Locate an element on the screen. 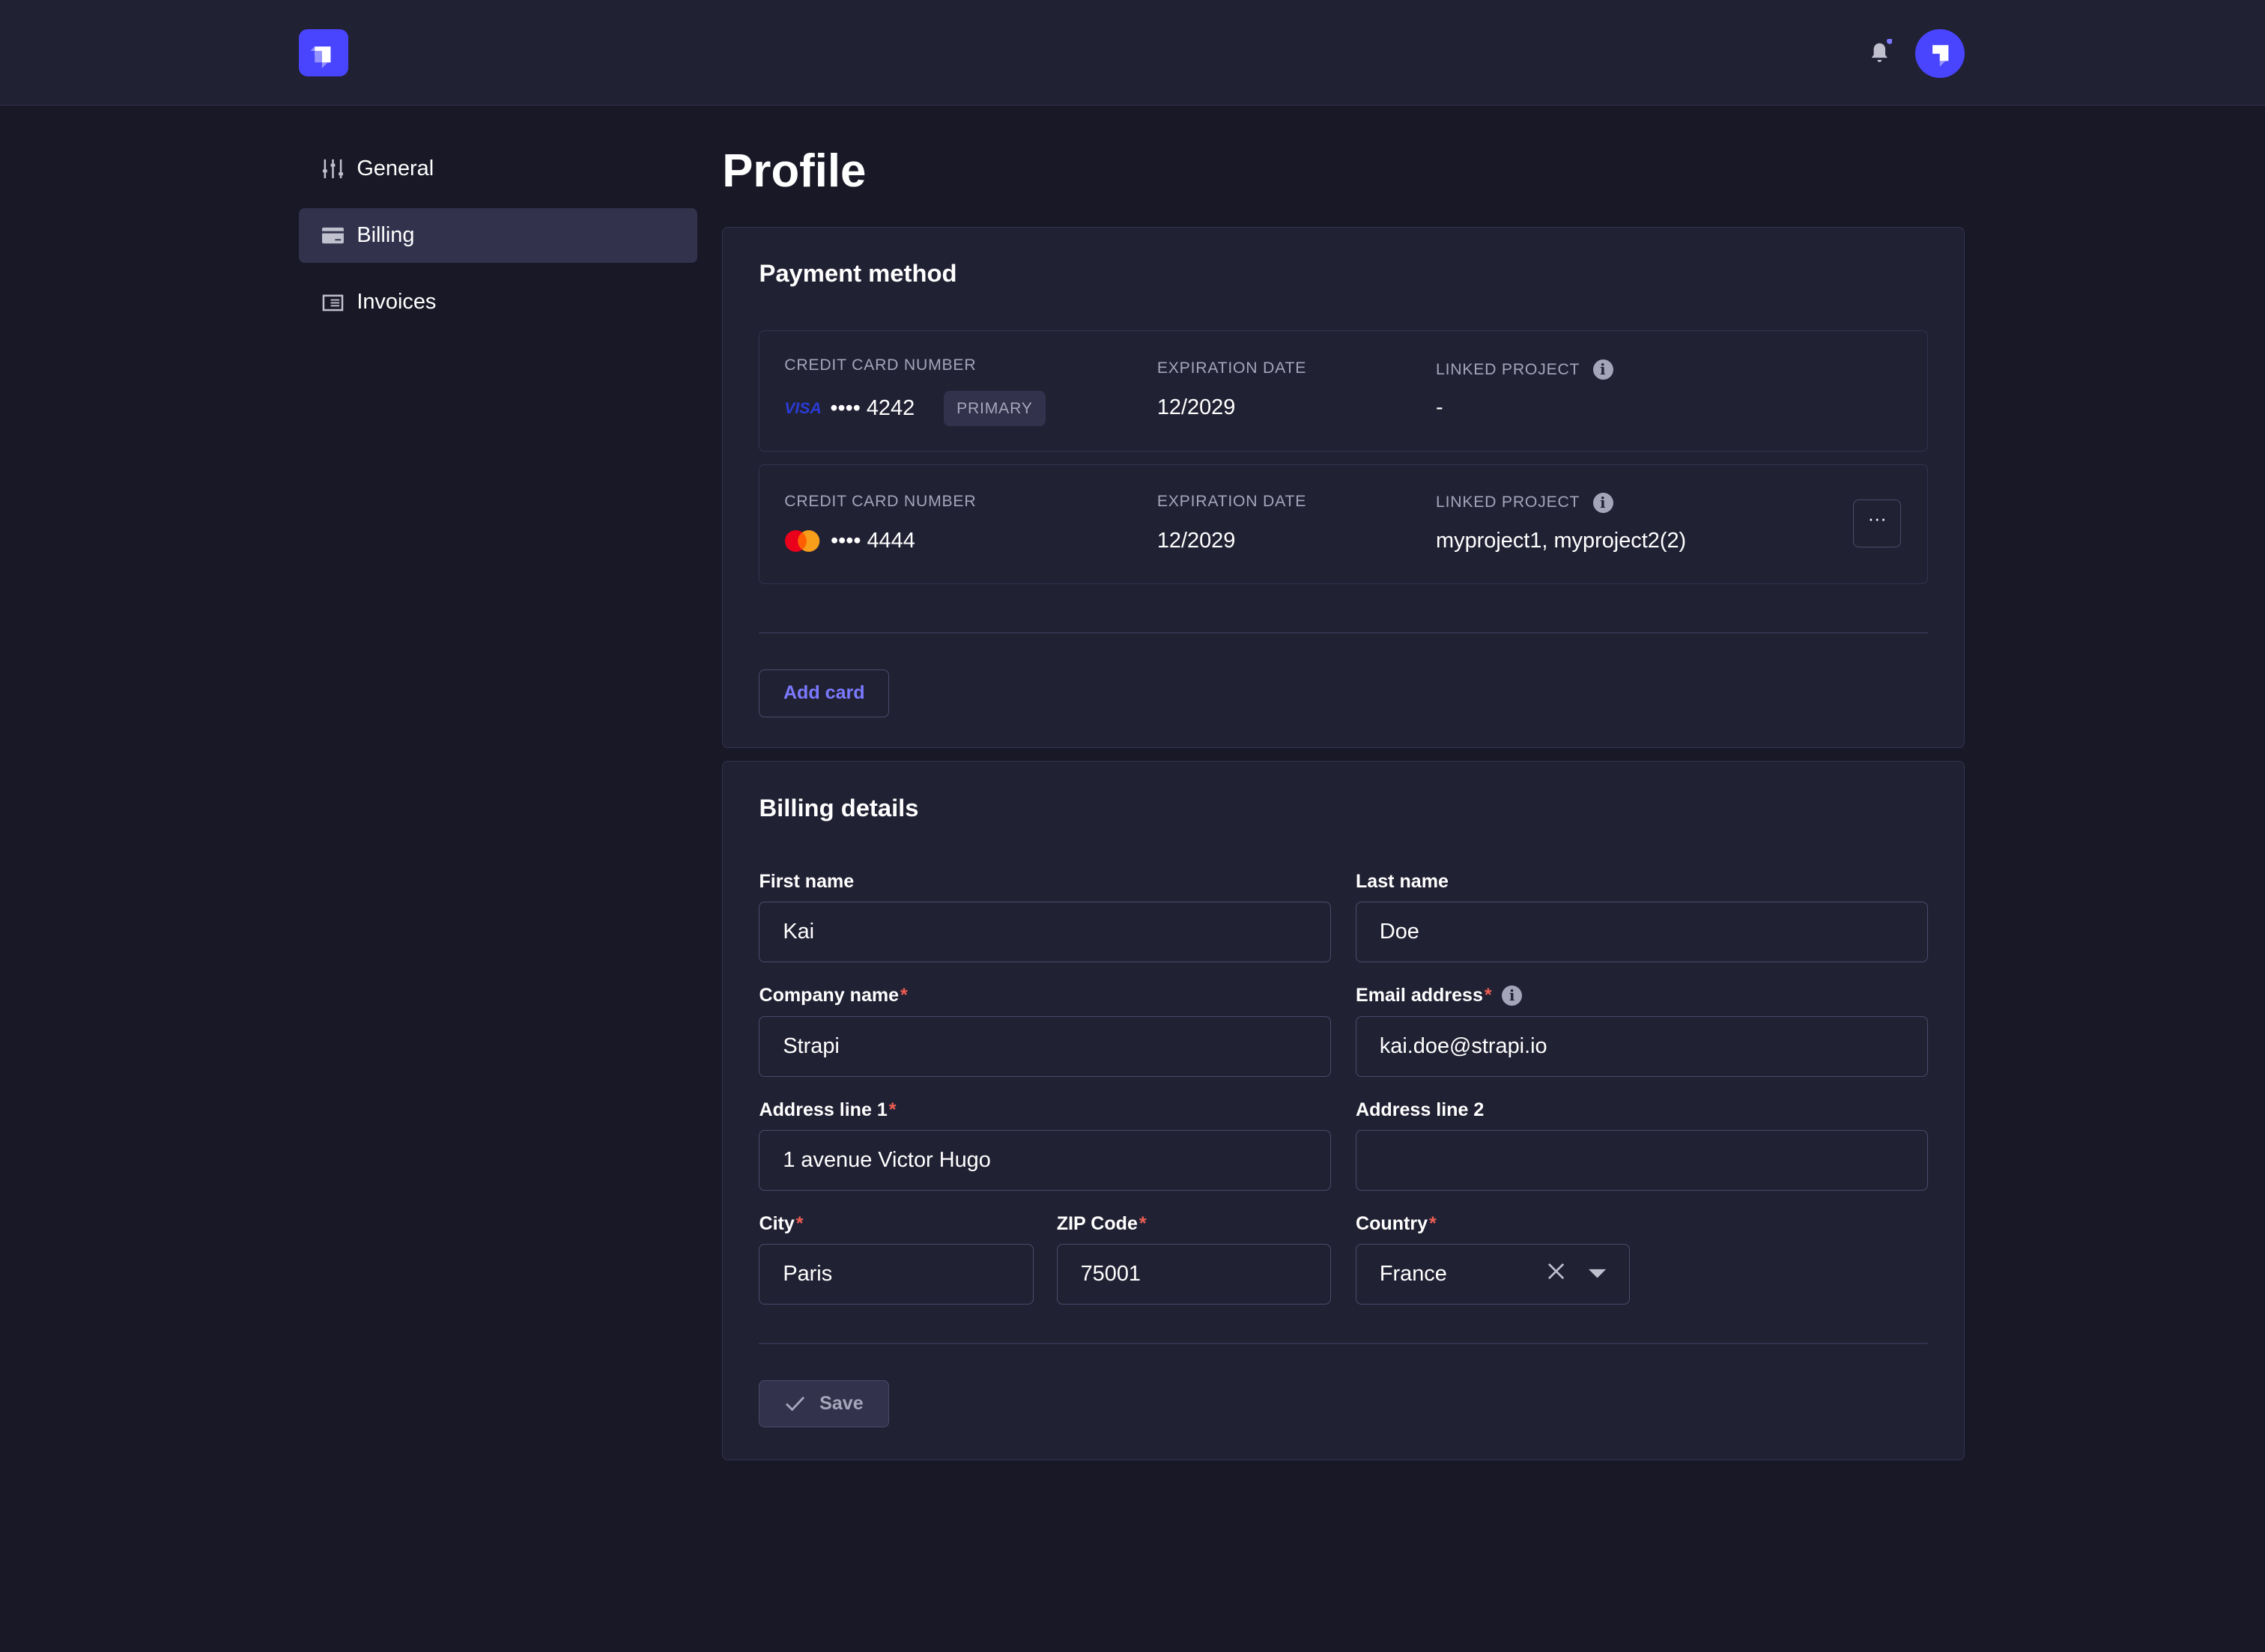 The width and height of the screenshot is (2265, 1652). visa-icon: VISA is located at coordinates (803, 408).